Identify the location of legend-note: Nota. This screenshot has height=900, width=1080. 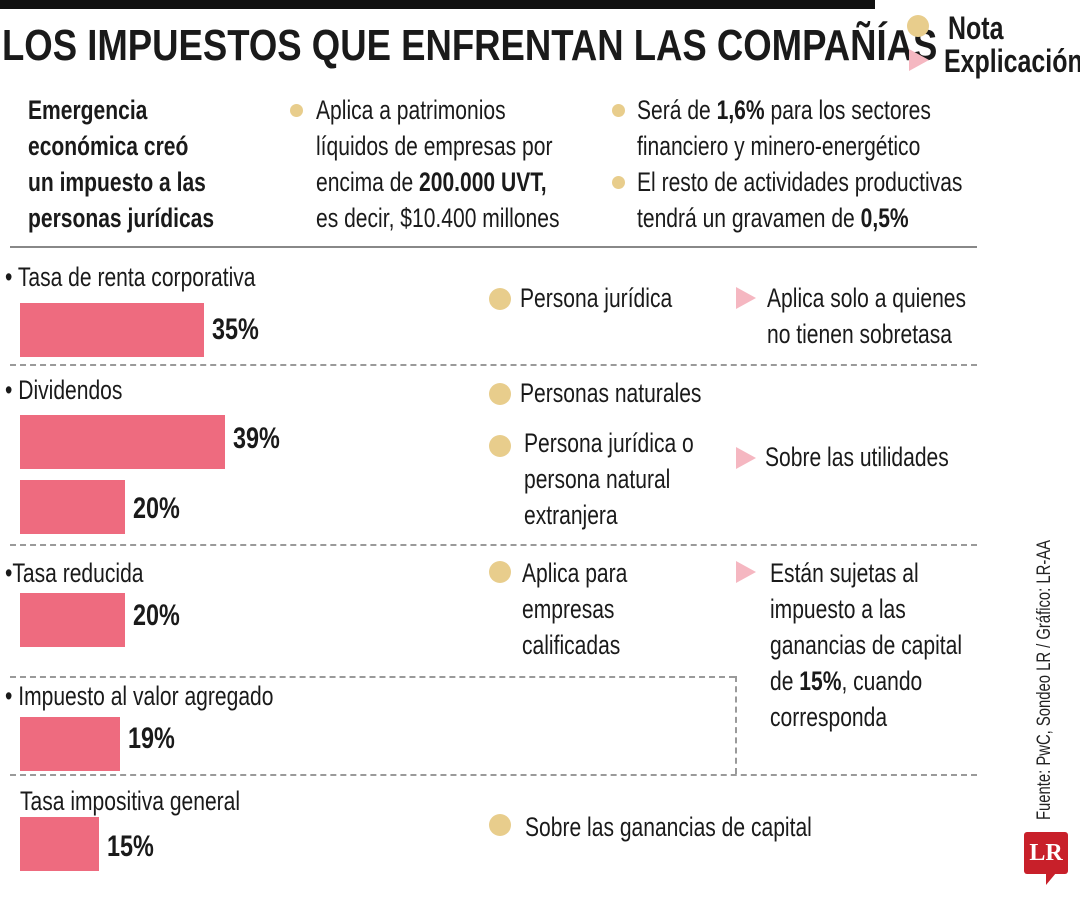
(976, 28).